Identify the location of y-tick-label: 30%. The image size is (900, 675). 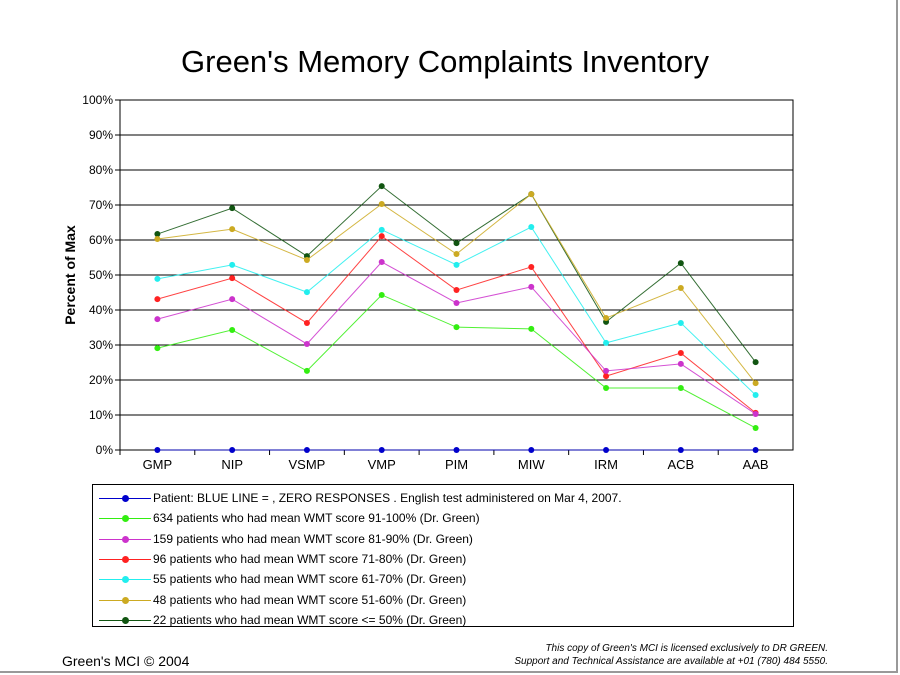
(101, 345).